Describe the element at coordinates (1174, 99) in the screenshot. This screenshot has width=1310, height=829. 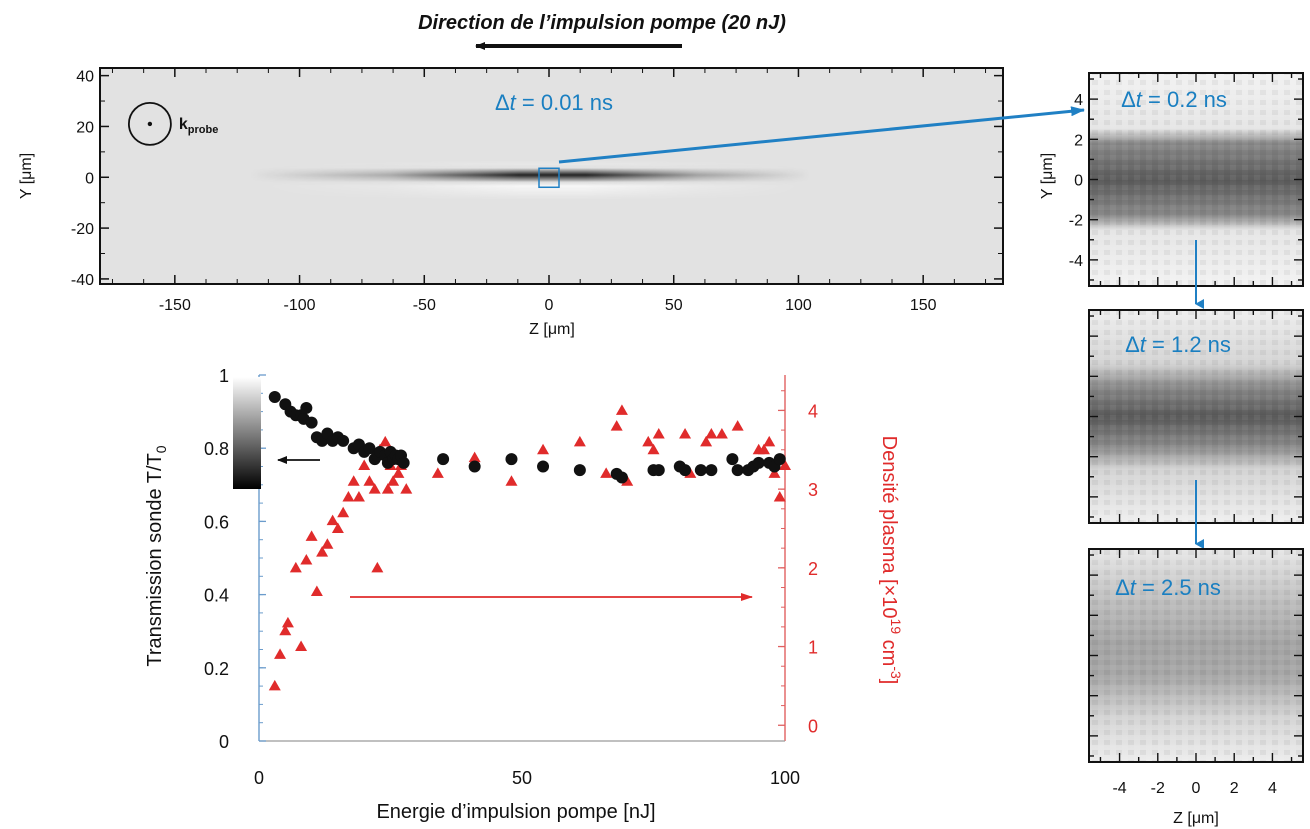
I see `zoom-panel-1-dt-label: Δt = 0.2 ns` at that location.